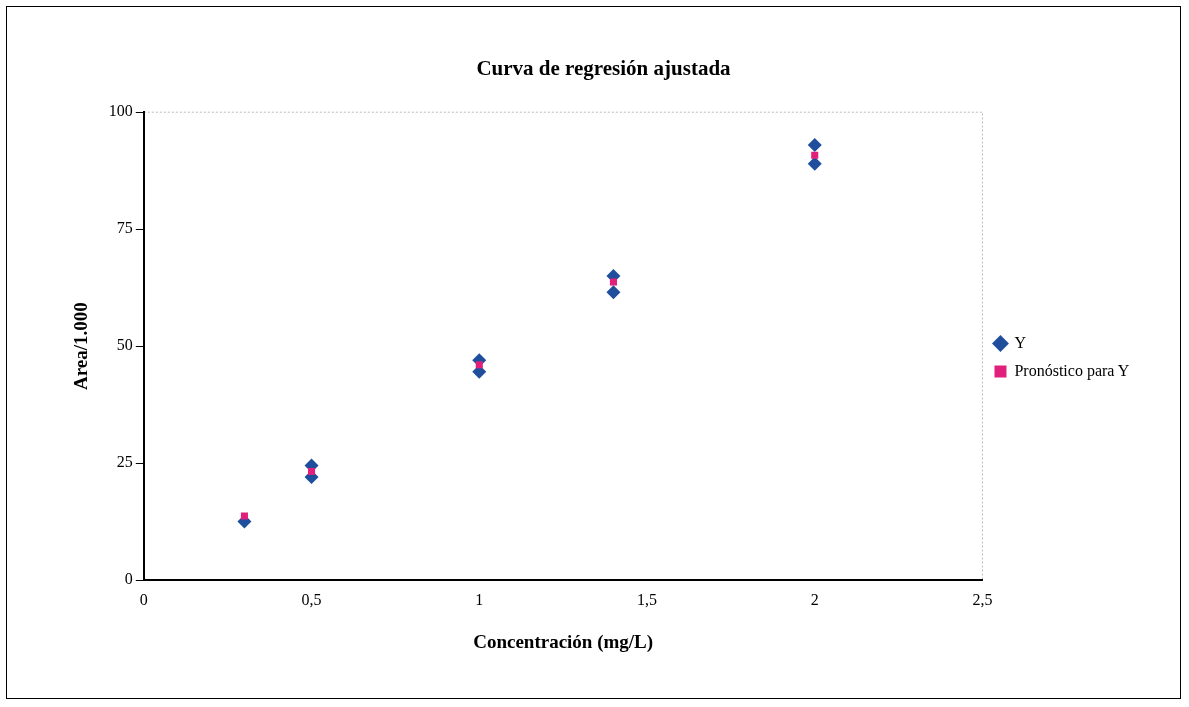 The height and width of the screenshot is (707, 1189). Describe the element at coordinates (1072, 370) in the screenshot. I see `legend-label: Pronóstico para Y` at that location.